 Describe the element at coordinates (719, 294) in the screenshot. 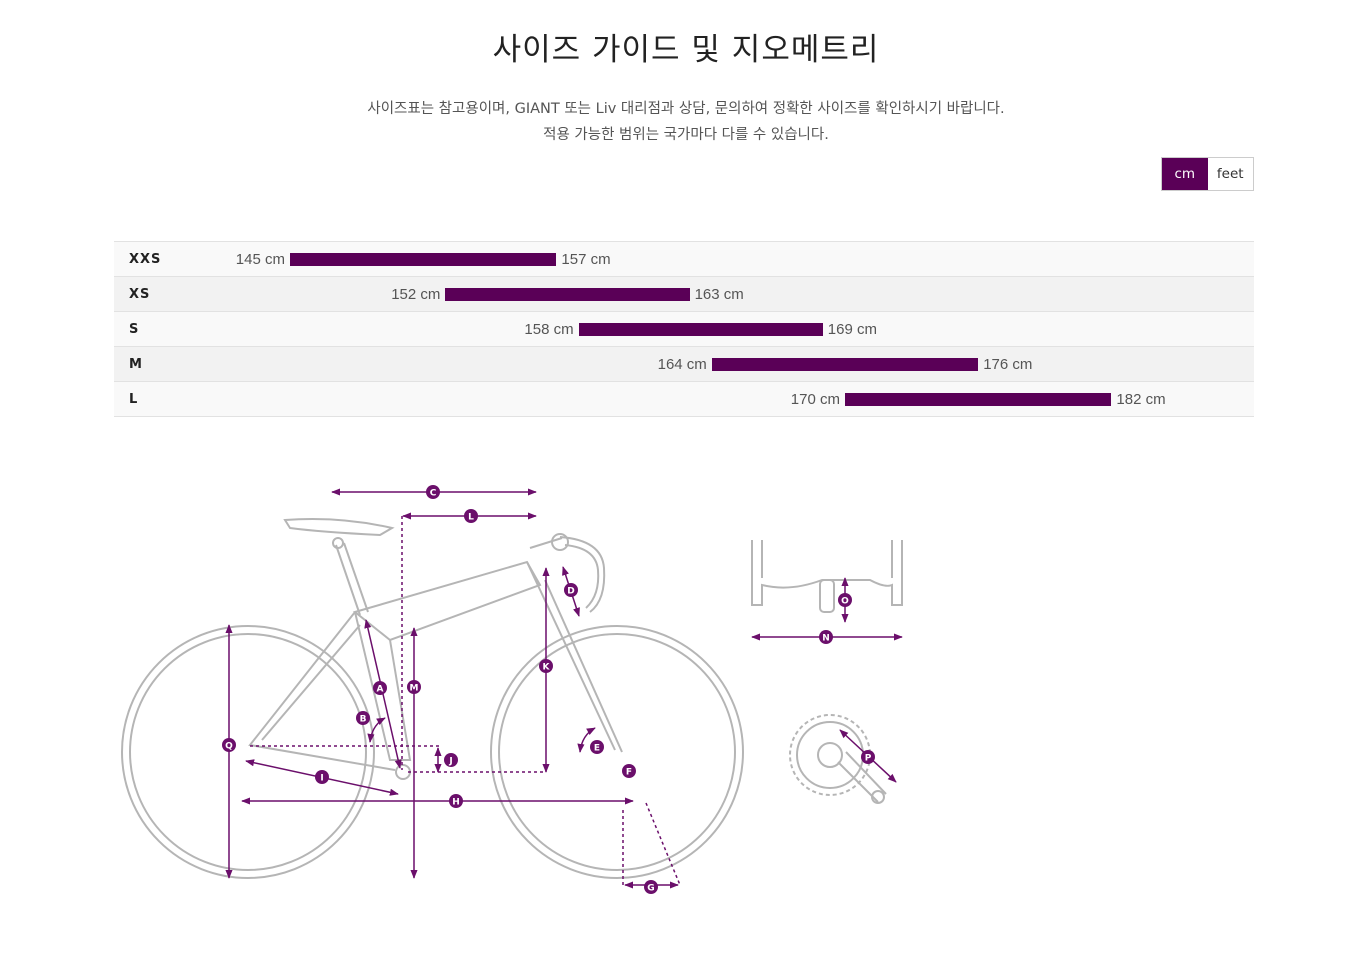

I see `range-max-label: 163 cm` at that location.